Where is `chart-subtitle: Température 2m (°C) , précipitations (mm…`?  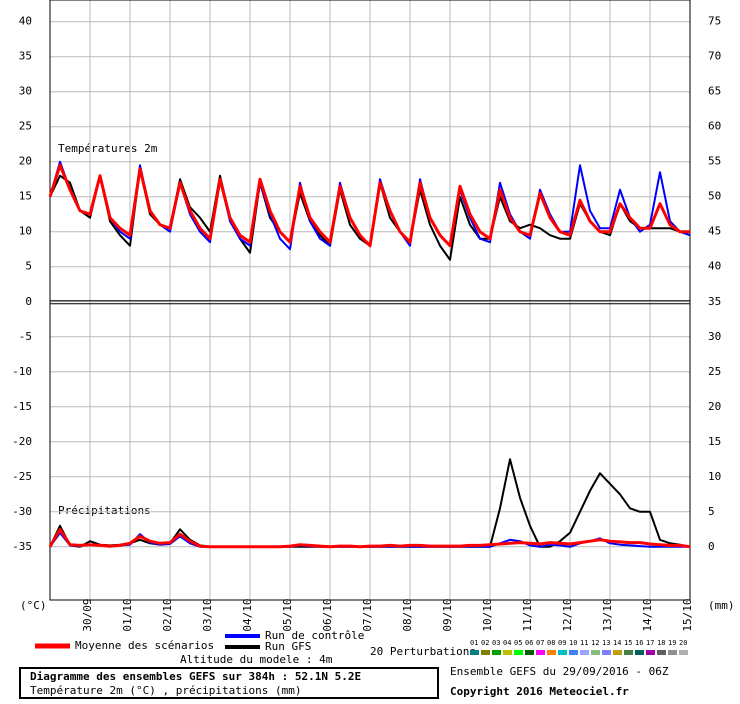
chart-subtitle: Température 2m (°C) , précipitations (mm… is located at coordinates (166, 690).